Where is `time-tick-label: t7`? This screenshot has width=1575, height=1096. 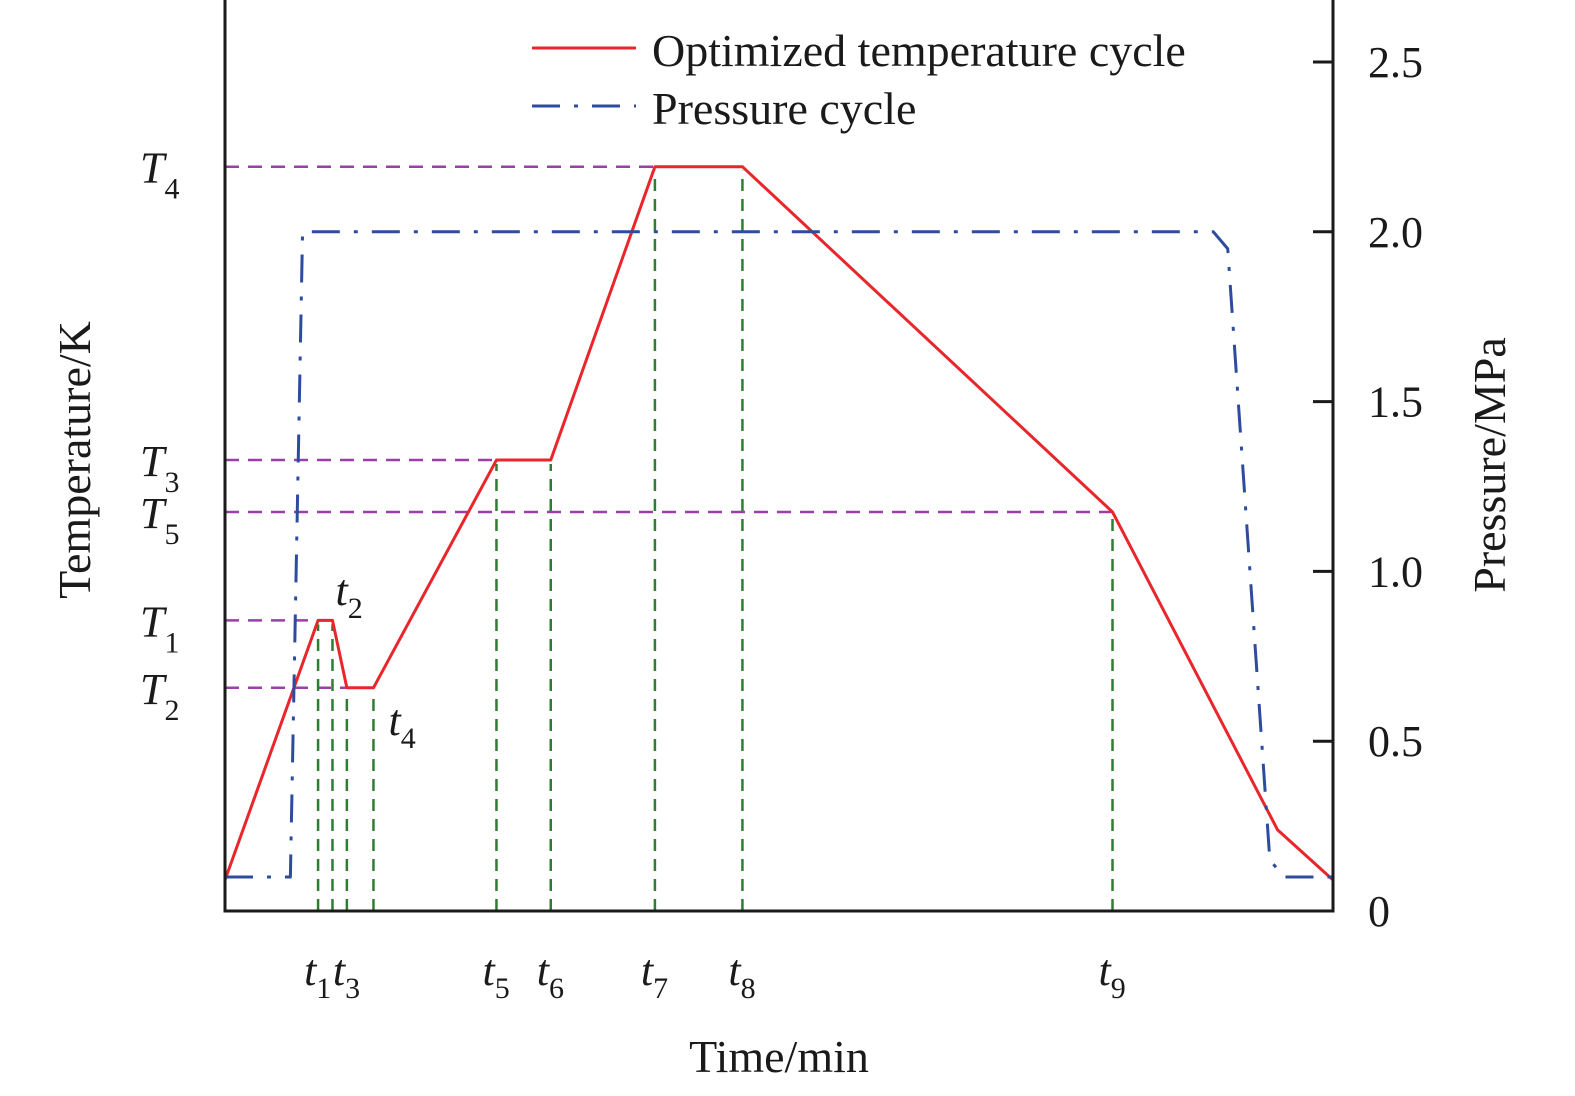 time-tick-label: t7 is located at coordinates (654, 975).